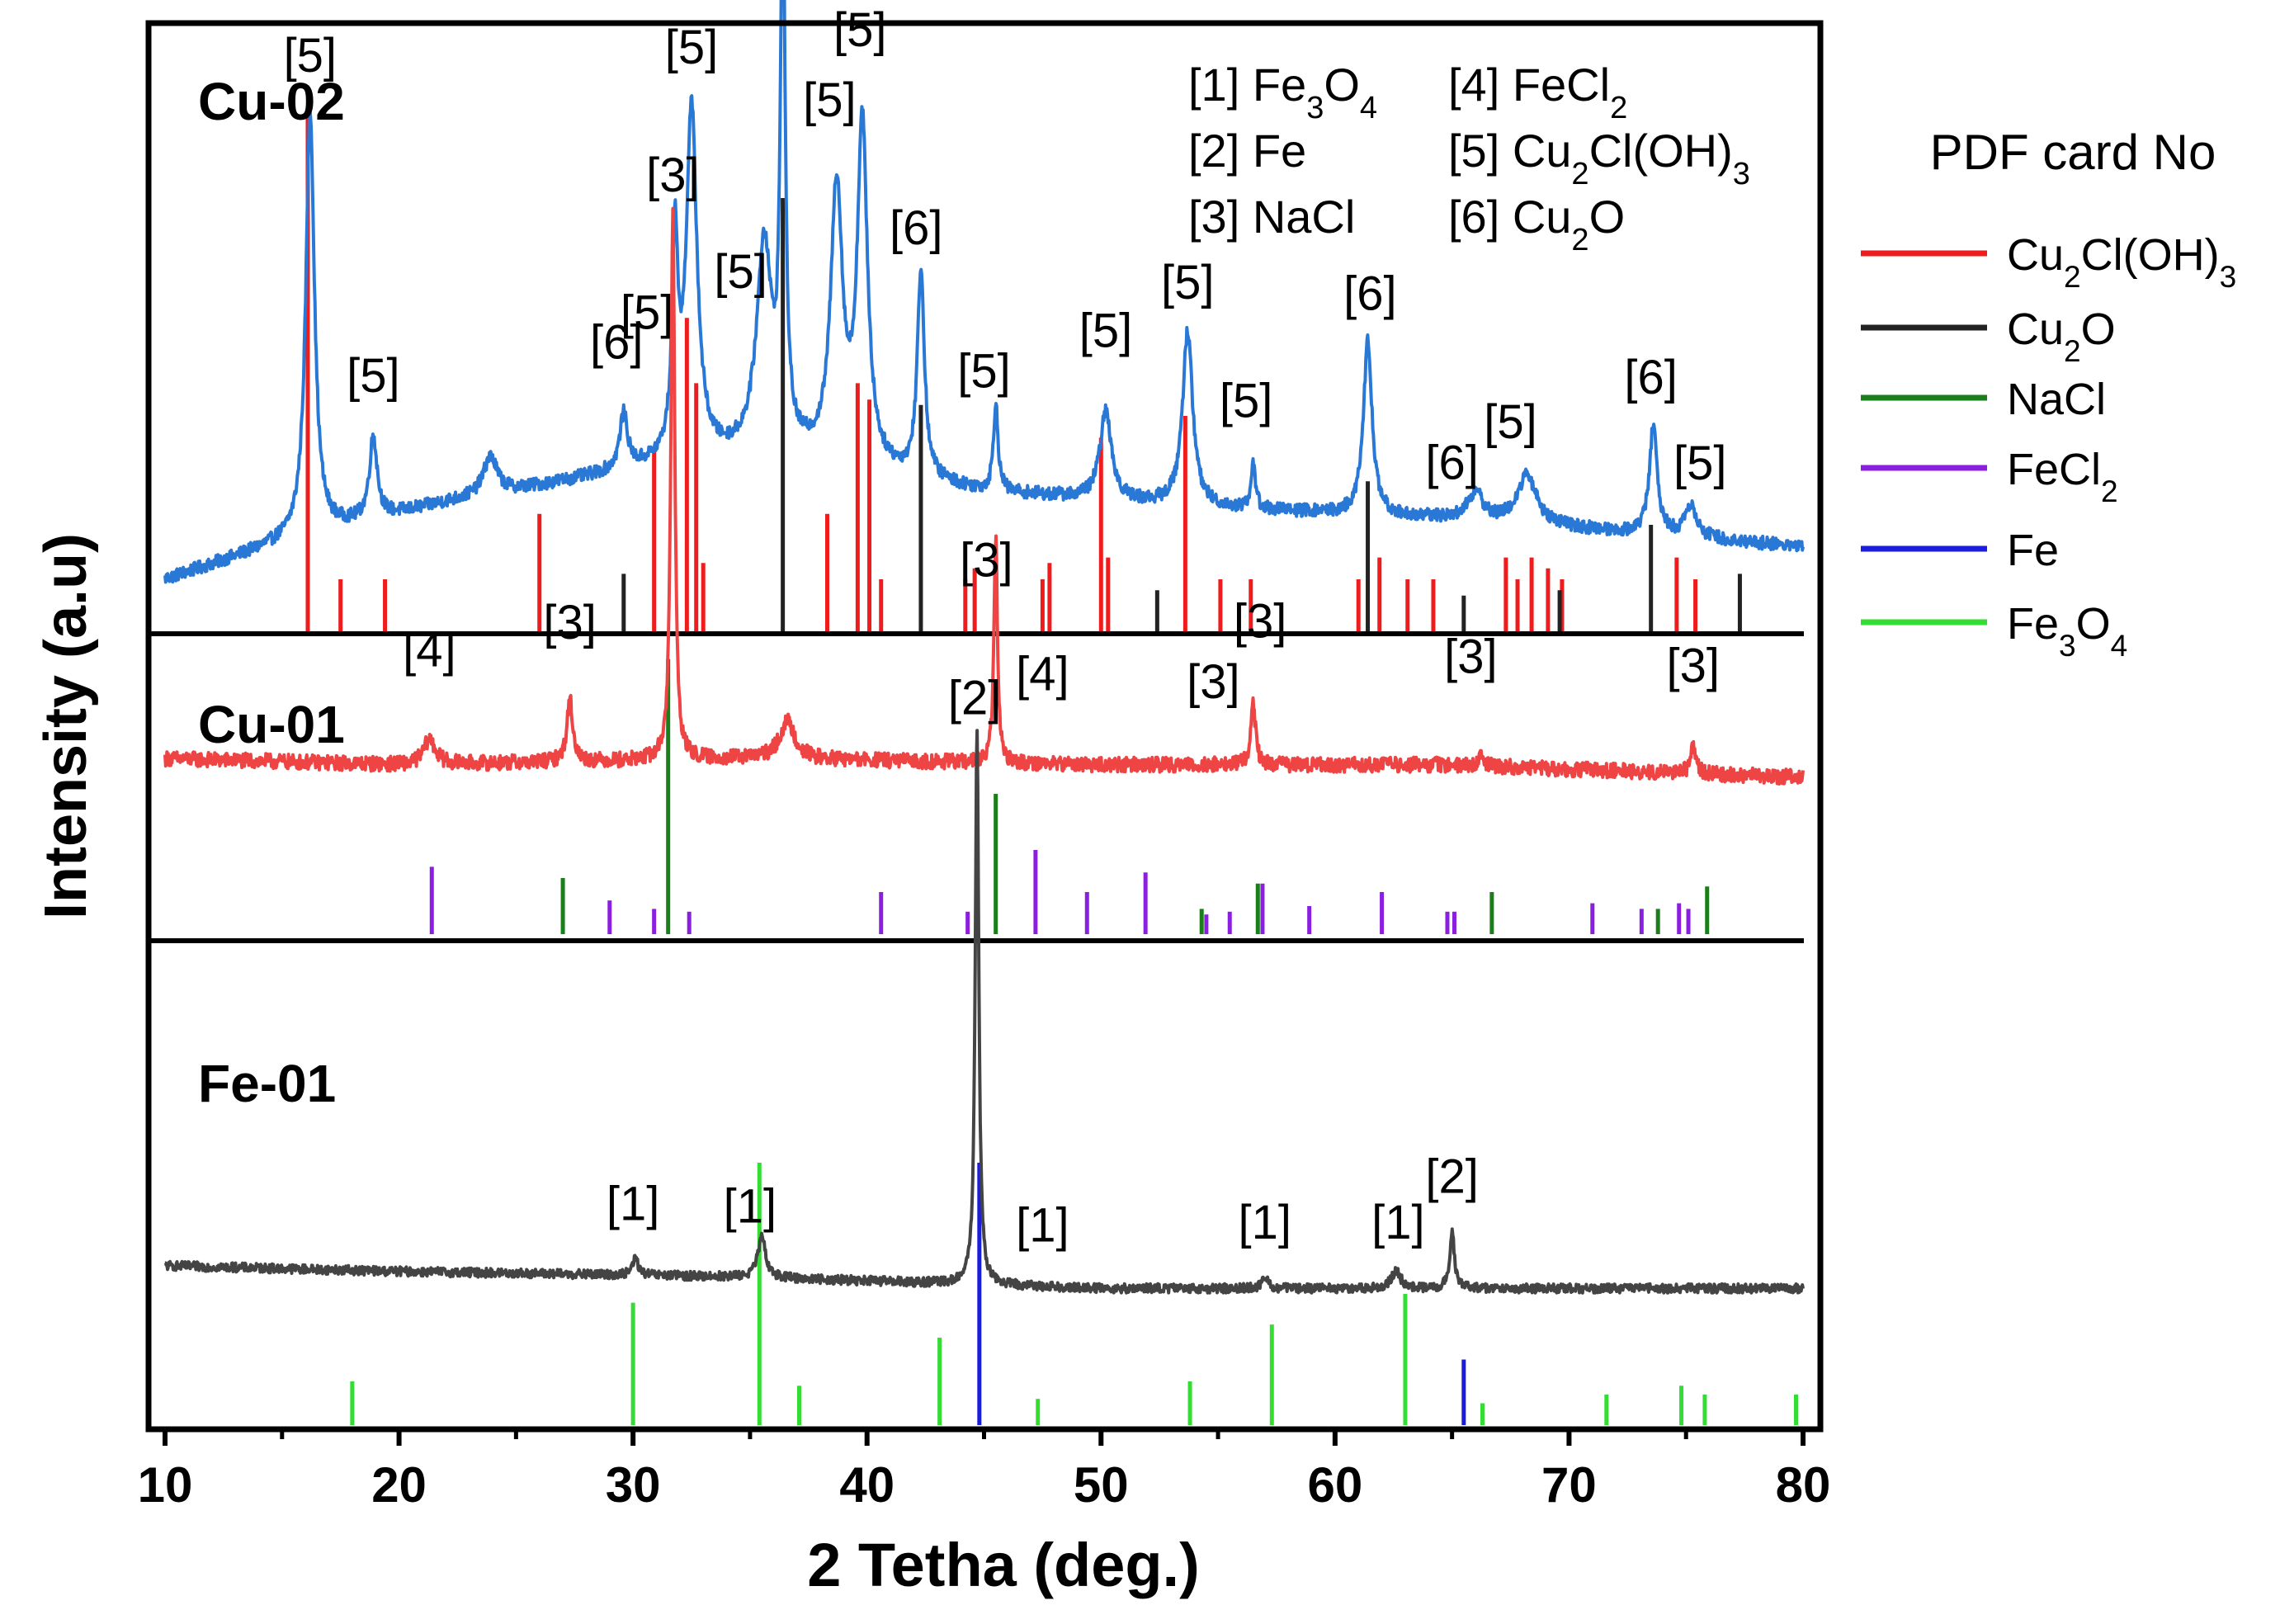 This screenshot has width=2280, height=1624. I want to click on panel-title: Fe-01, so click(267, 1083).